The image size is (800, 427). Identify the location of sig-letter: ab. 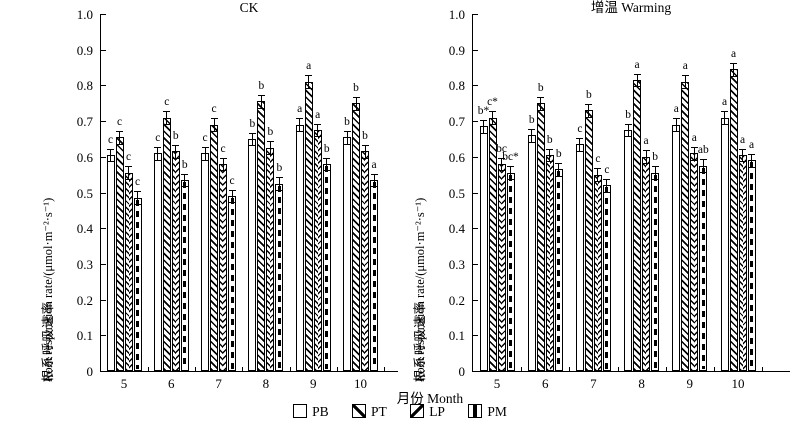
(703, 150).